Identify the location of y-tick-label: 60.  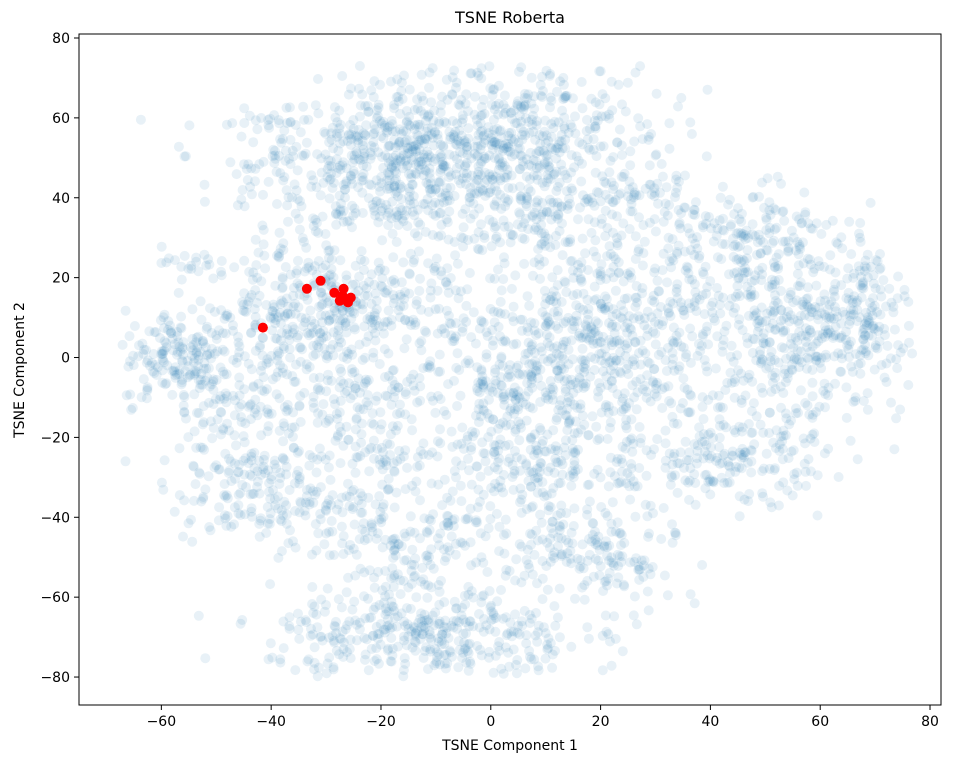
(61, 119).